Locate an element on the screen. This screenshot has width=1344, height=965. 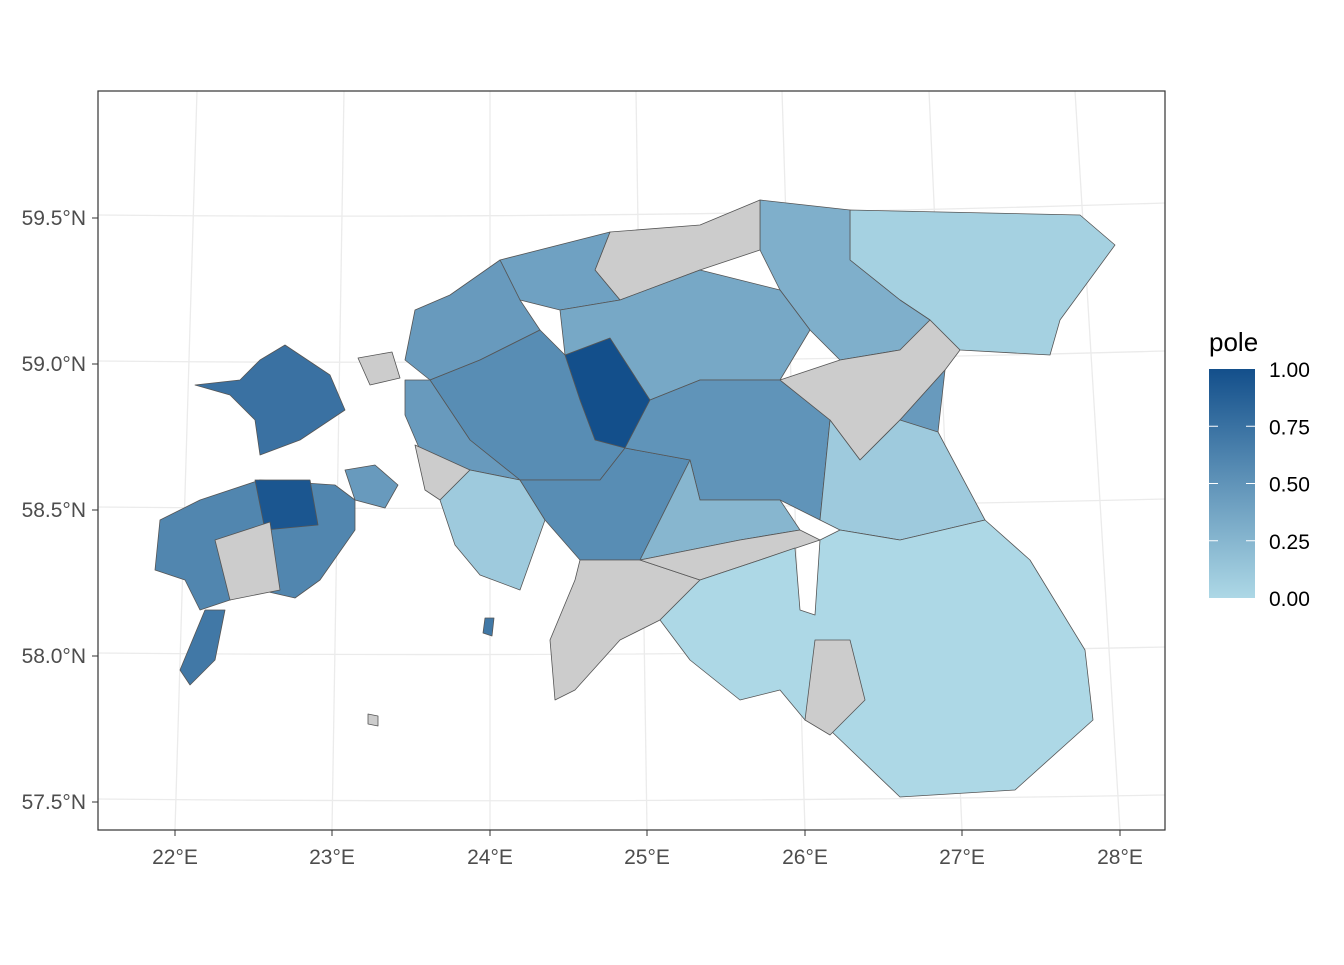
x-tick-label: 22°E is located at coordinates (175, 857).